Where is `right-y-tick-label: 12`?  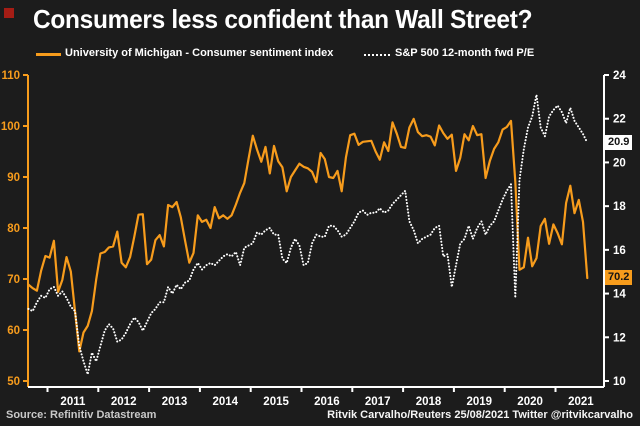
right-y-tick-label: 12 is located at coordinates (619, 338).